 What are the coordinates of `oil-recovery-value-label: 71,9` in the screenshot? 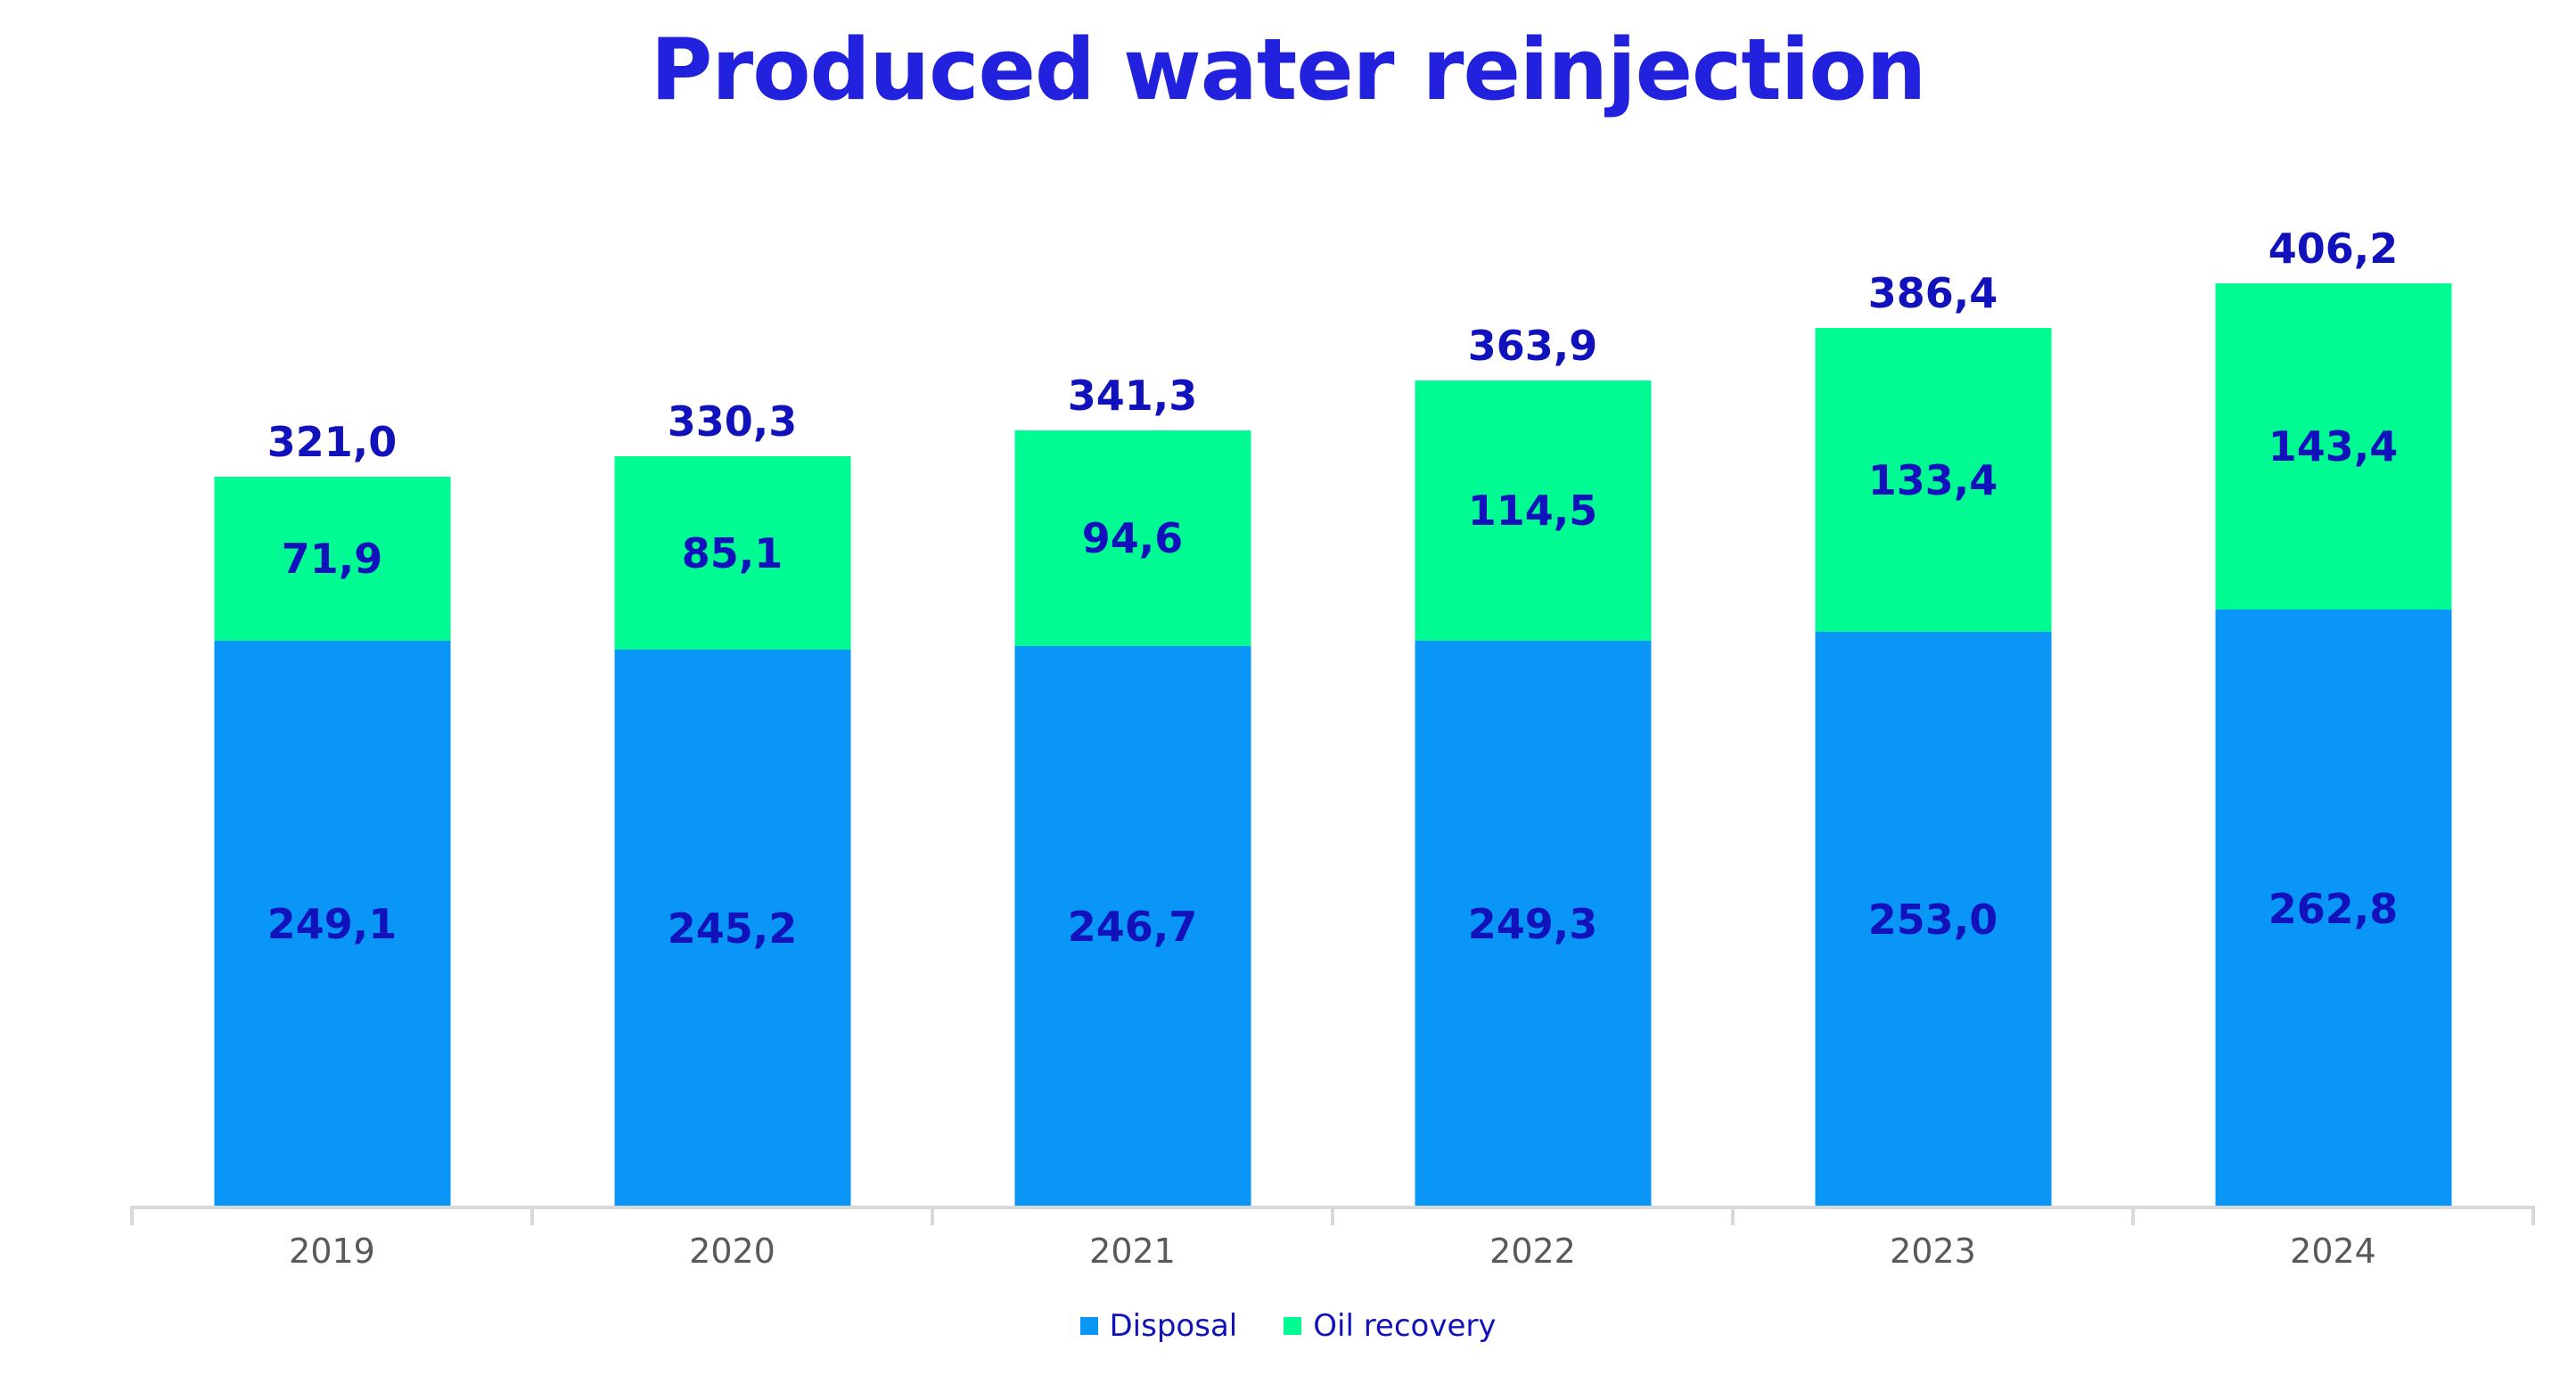 It's located at (332, 559).